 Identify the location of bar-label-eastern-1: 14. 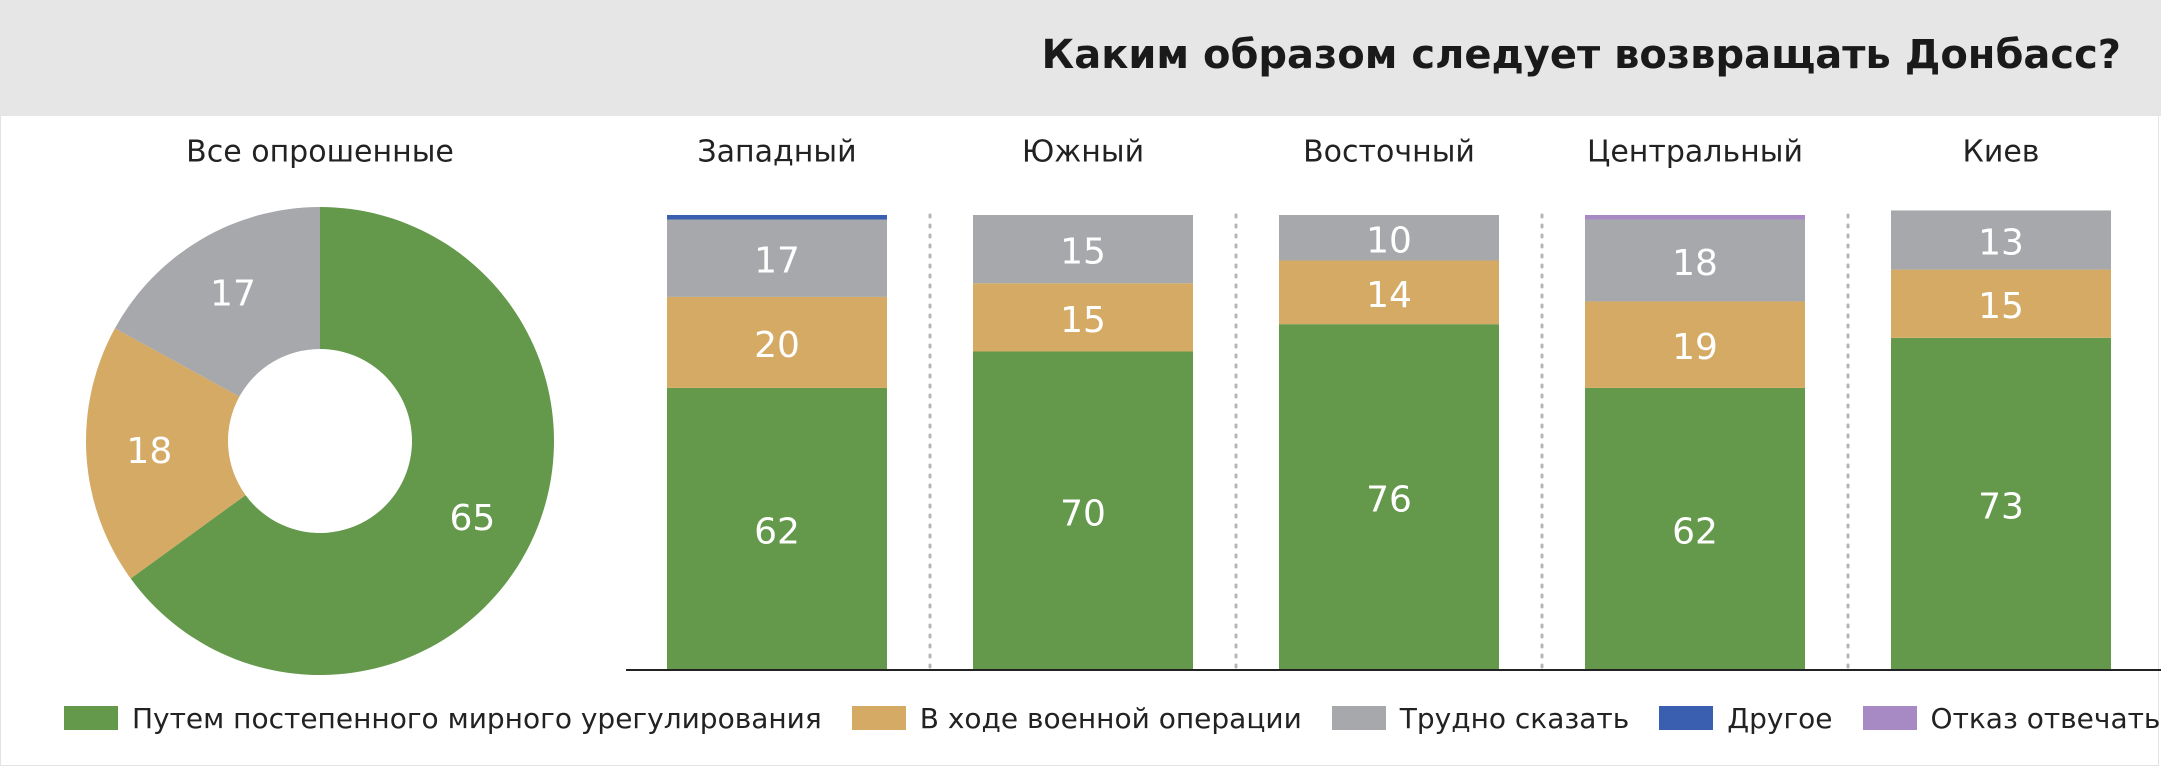
(1389, 295).